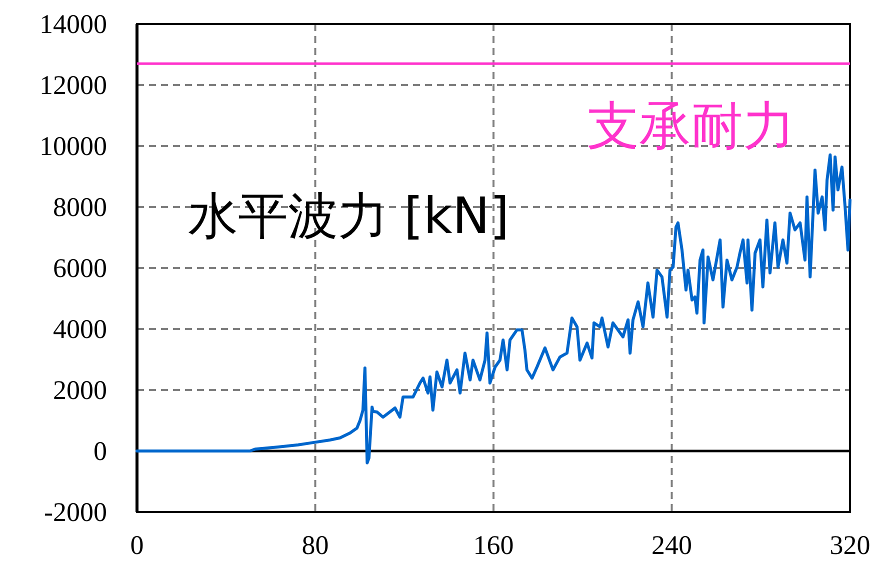 This screenshot has height=565, width=875. What do you see at coordinates (137, 545) in the screenshot?
I see `x-tick-label: 0` at bounding box center [137, 545].